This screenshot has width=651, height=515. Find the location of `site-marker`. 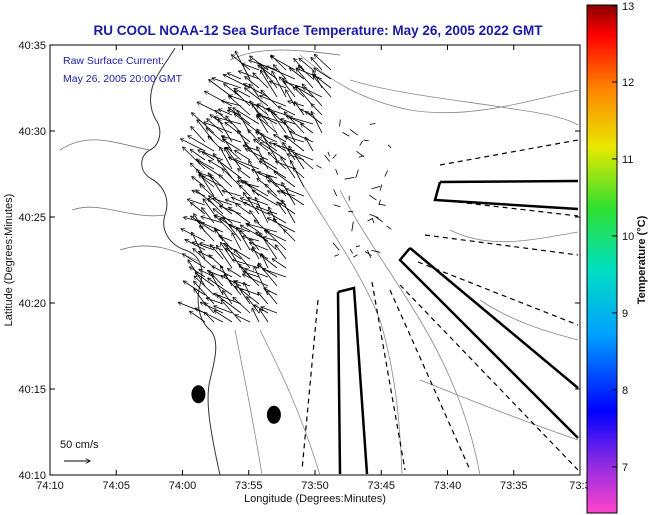

site-marker is located at coordinates (273, 414).